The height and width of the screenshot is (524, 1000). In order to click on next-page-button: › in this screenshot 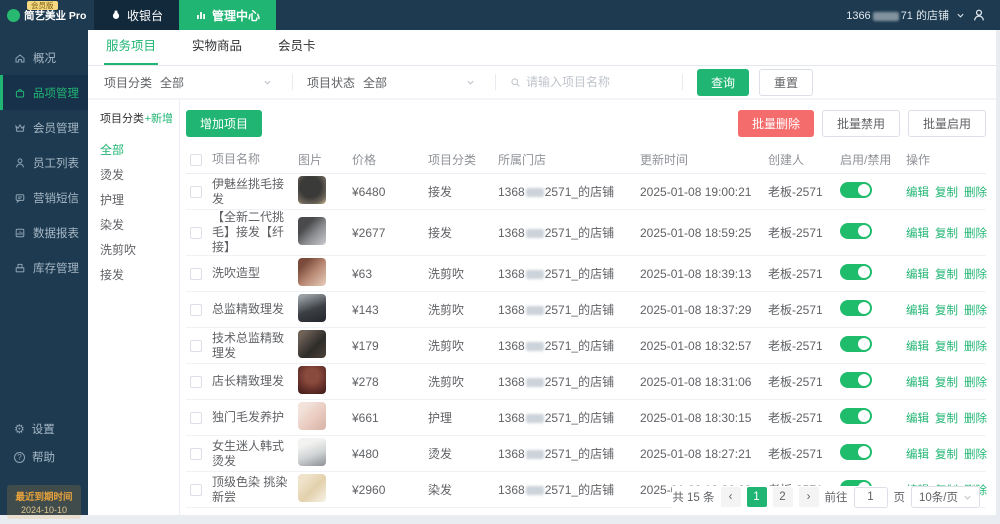, I will do `click(808, 497)`.